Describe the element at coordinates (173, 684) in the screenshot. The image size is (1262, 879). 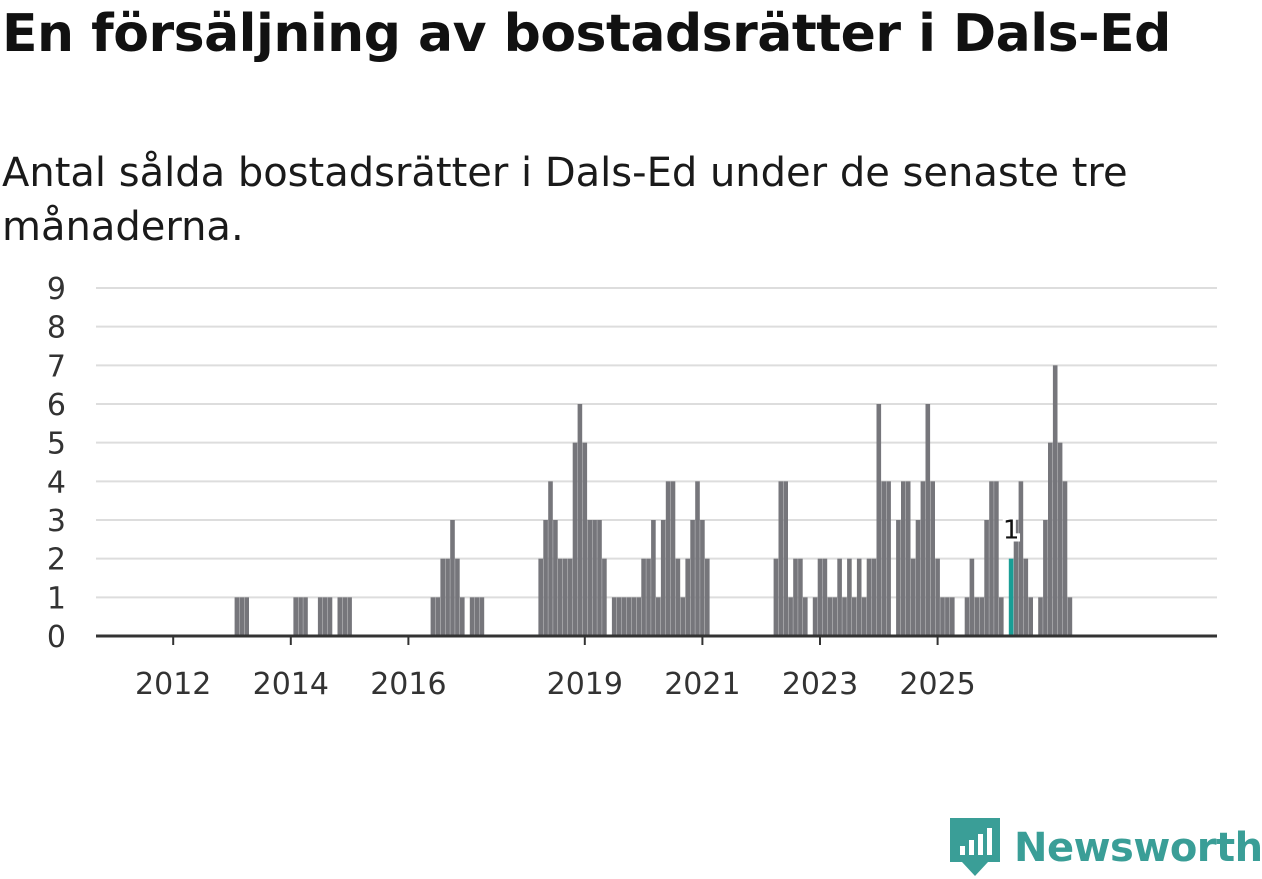
I see `x-tick-label: 2012` at that location.